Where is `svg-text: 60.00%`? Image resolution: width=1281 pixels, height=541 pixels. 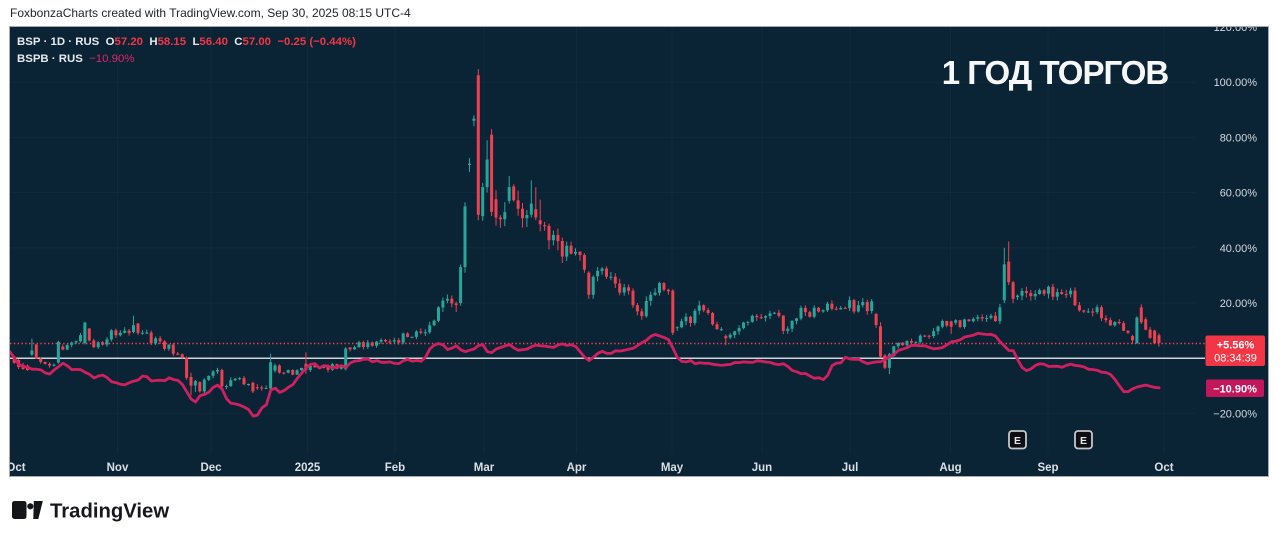
svg-text: 60.00% is located at coordinates (1239, 194).